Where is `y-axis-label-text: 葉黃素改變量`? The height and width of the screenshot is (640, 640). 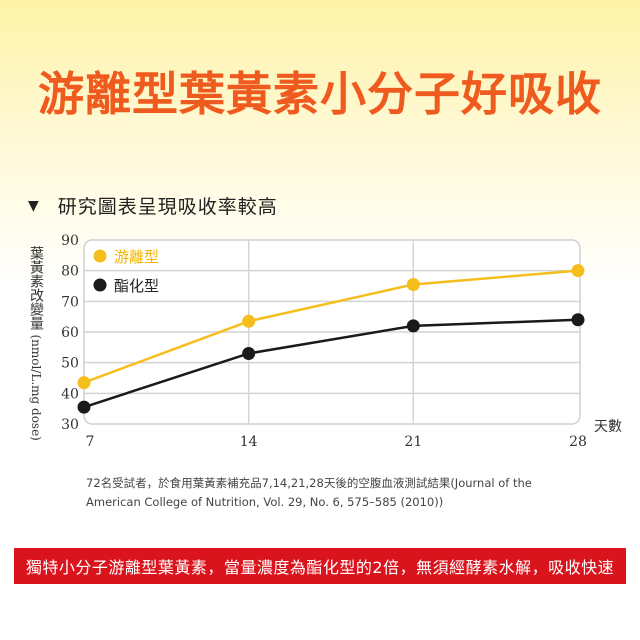
y-axis-label-text: 葉黃素改變量 is located at coordinates (36, 288).